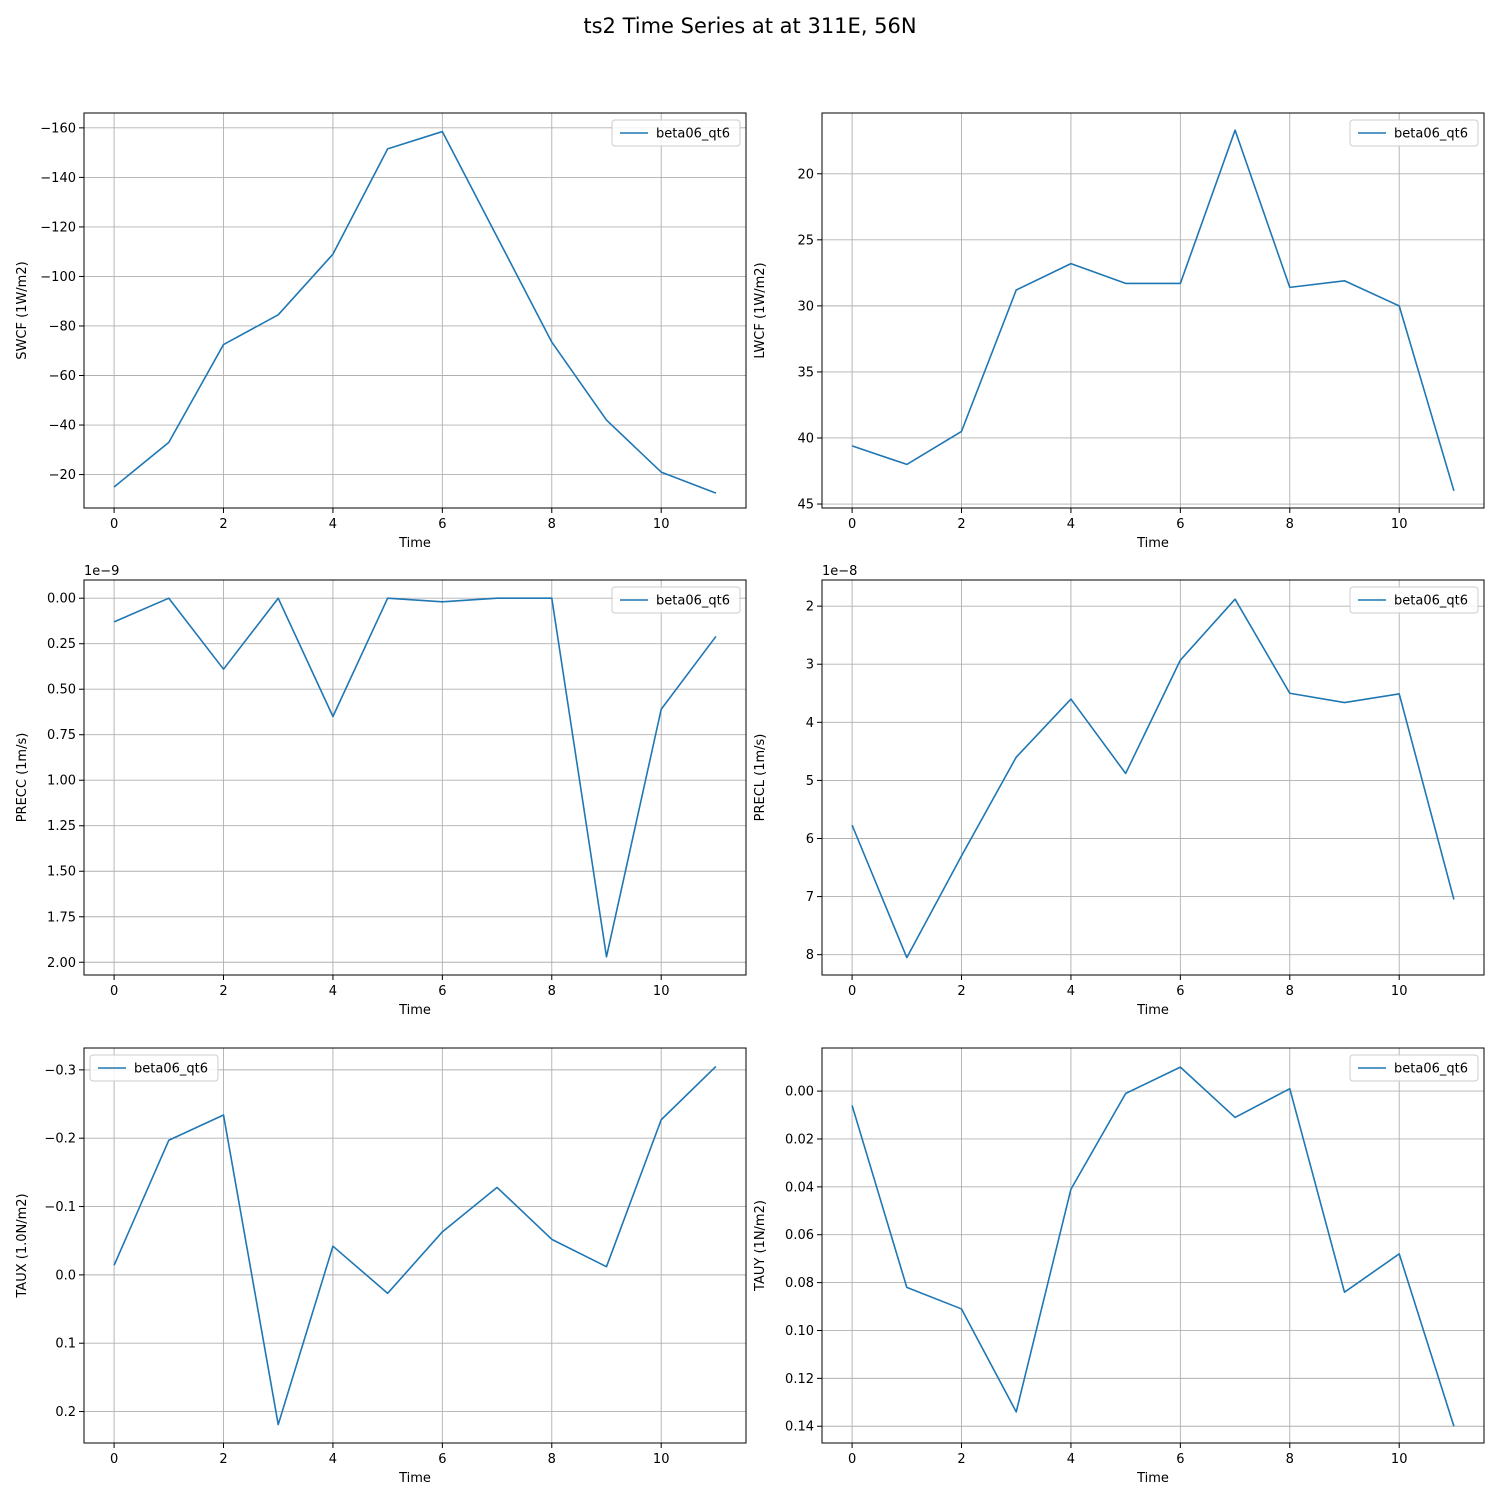 Image resolution: width=1500 pixels, height=1500 pixels. Describe the element at coordinates (799, 1139) in the screenshot. I see `y-tick-label: 0.02` at that location.